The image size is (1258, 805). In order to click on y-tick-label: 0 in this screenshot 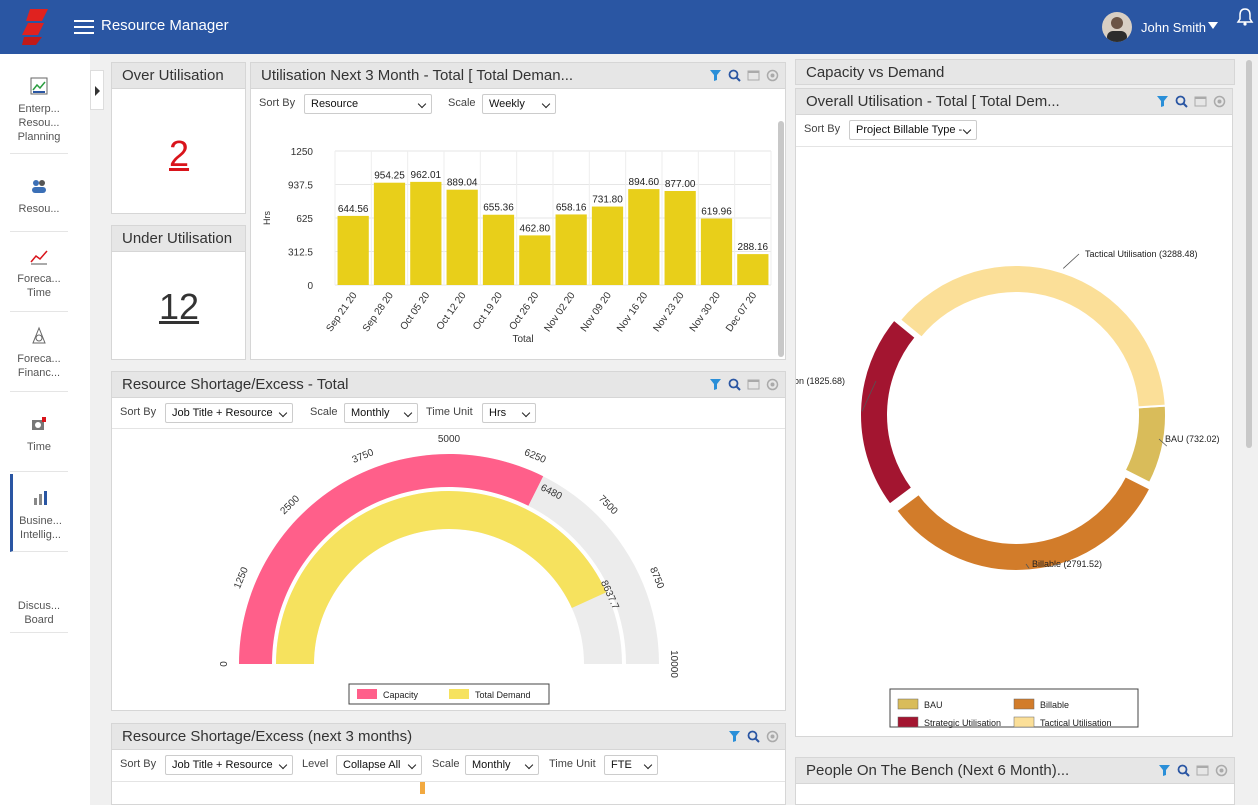, I will do `click(310, 286)`.